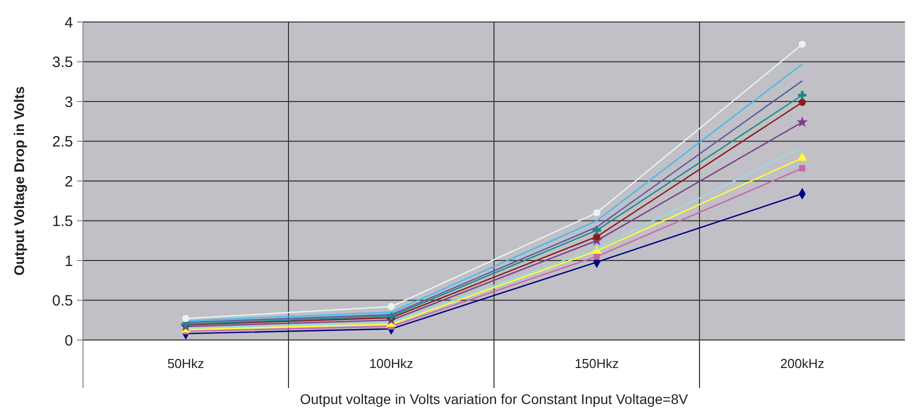 This screenshot has width=913, height=413. What do you see at coordinates (62, 142) in the screenshot?
I see `y-tick-label: 2.5` at bounding box center [62, 142].